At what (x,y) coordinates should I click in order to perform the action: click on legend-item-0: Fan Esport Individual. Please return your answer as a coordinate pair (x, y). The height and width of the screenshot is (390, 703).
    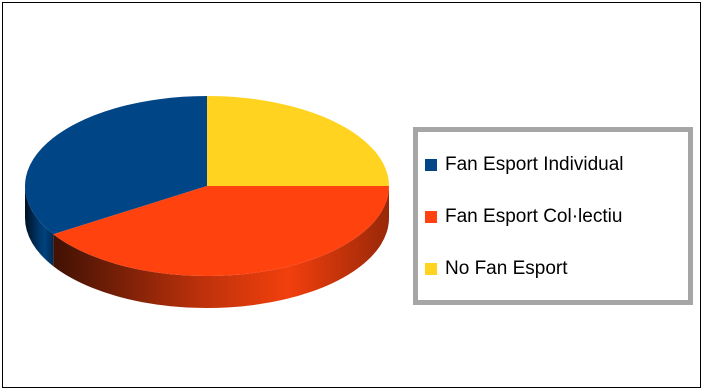
    Looking at the image, I should click on (524, 165).